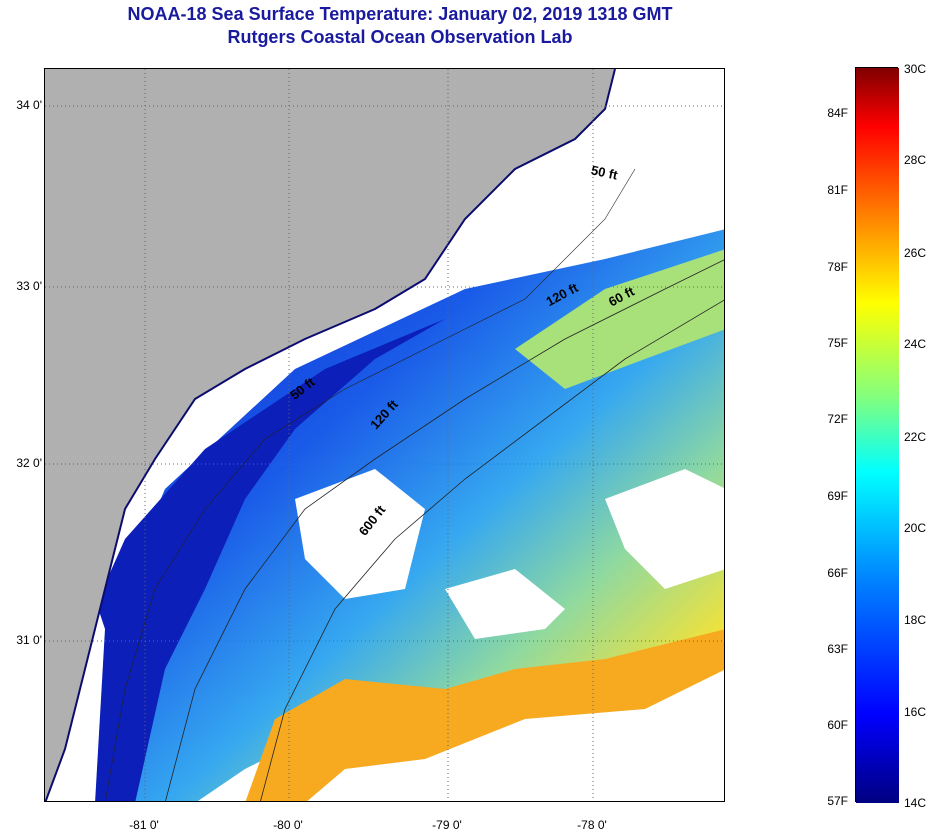  Describe the element at coordinates (915, 344) in the screenshot. I see `colorbar-c-label: 24C` at that location.